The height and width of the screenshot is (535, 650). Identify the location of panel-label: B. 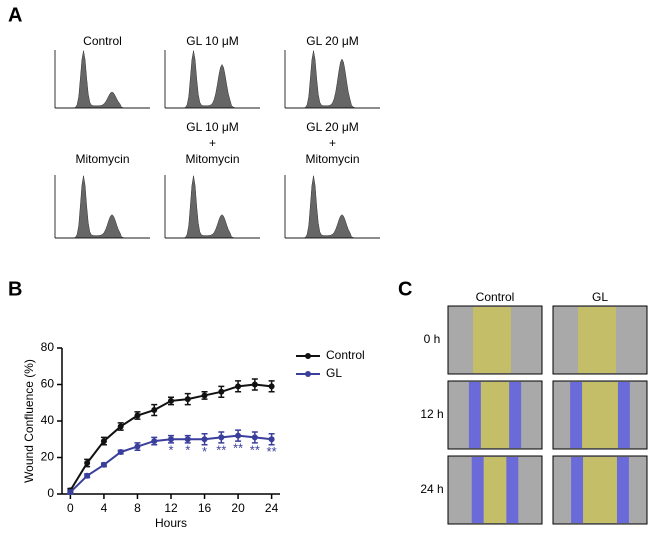
(15, 289).